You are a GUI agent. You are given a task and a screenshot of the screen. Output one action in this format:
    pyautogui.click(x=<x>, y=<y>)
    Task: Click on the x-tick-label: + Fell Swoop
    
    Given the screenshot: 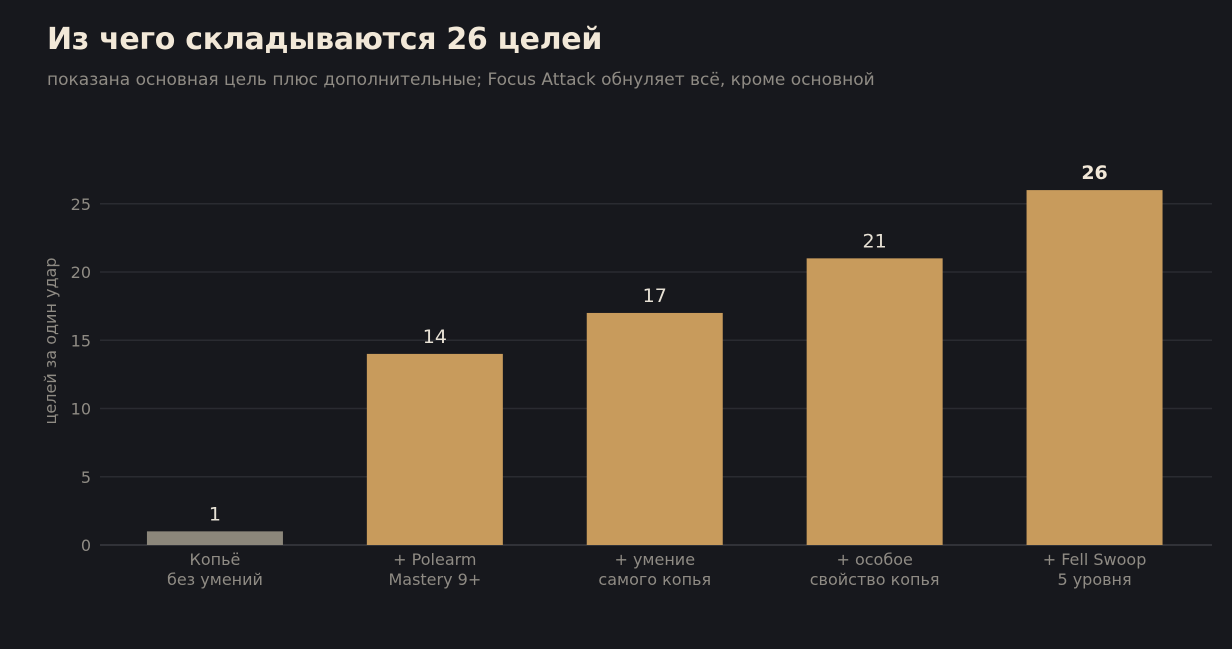 What is the action you would take?
    pyautogui.click(x=1095, y=559)
    